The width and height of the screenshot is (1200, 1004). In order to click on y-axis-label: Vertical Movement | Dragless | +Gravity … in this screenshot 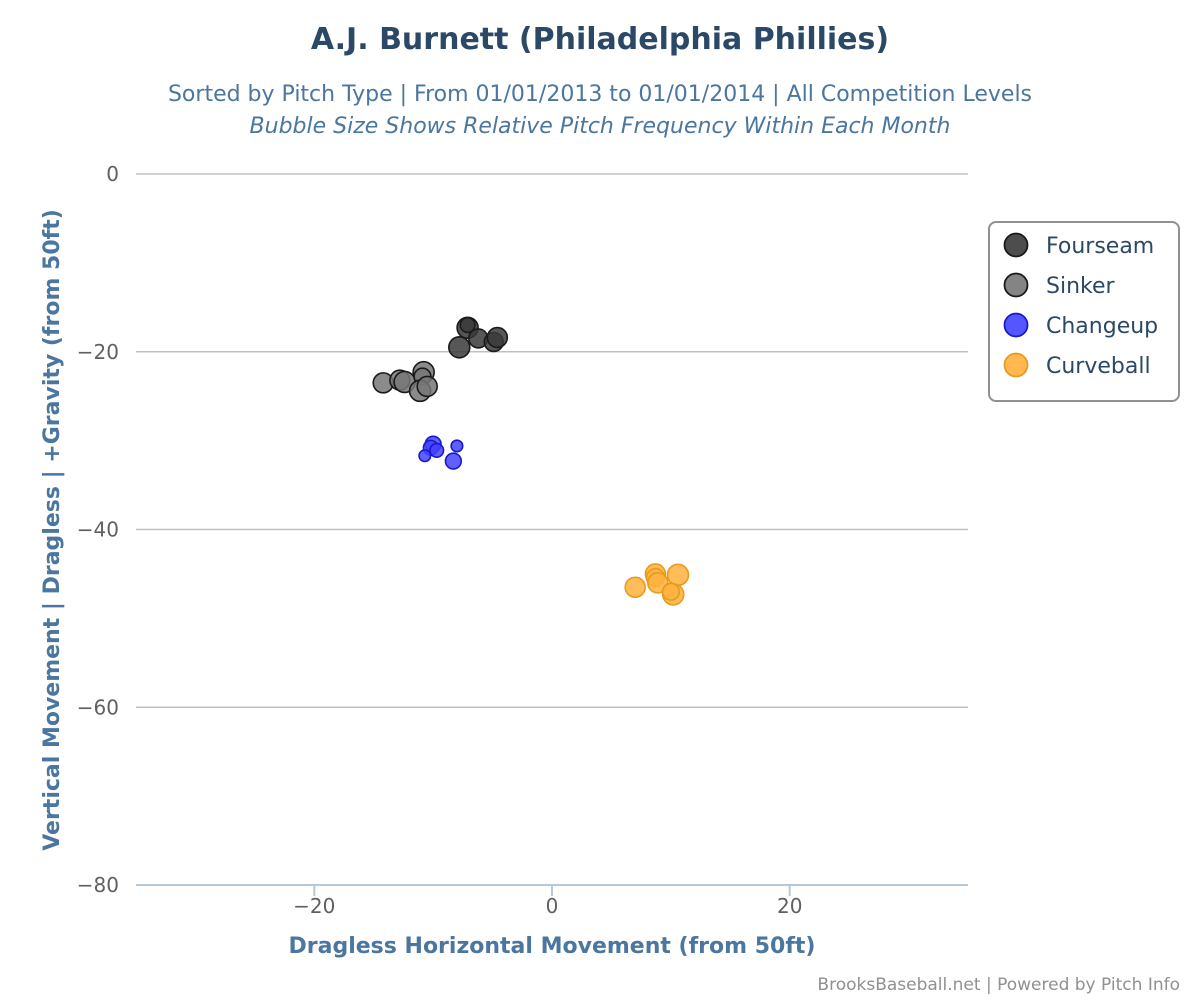, I will do `click(52, 530)`.